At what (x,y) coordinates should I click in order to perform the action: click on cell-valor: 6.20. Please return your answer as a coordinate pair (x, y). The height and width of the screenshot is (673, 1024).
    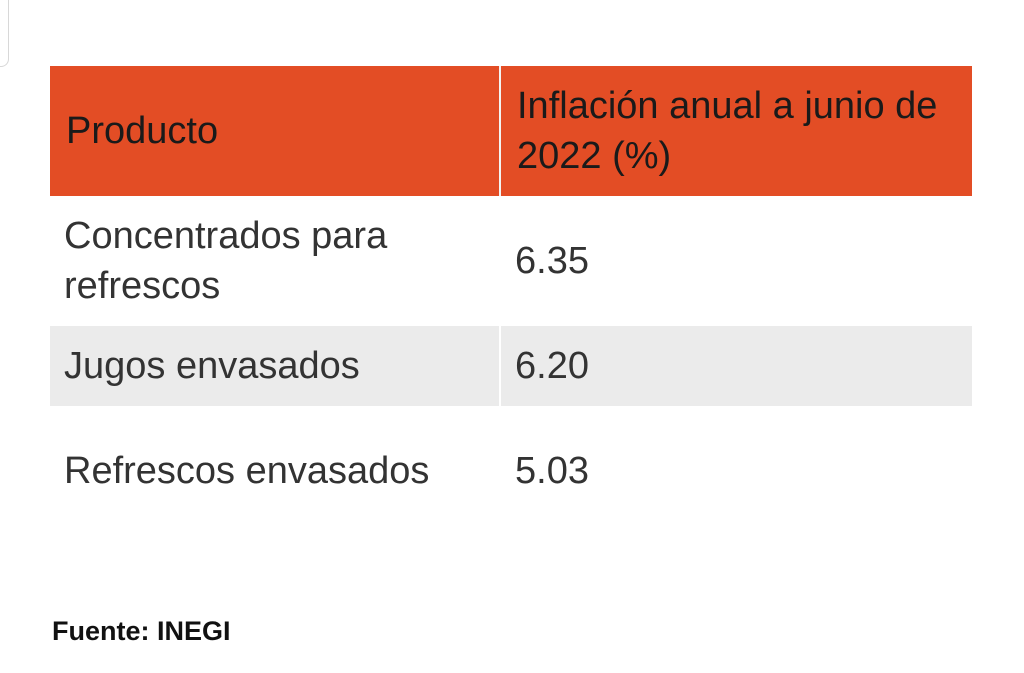
    Looking at the image, I should click on (736, 366).